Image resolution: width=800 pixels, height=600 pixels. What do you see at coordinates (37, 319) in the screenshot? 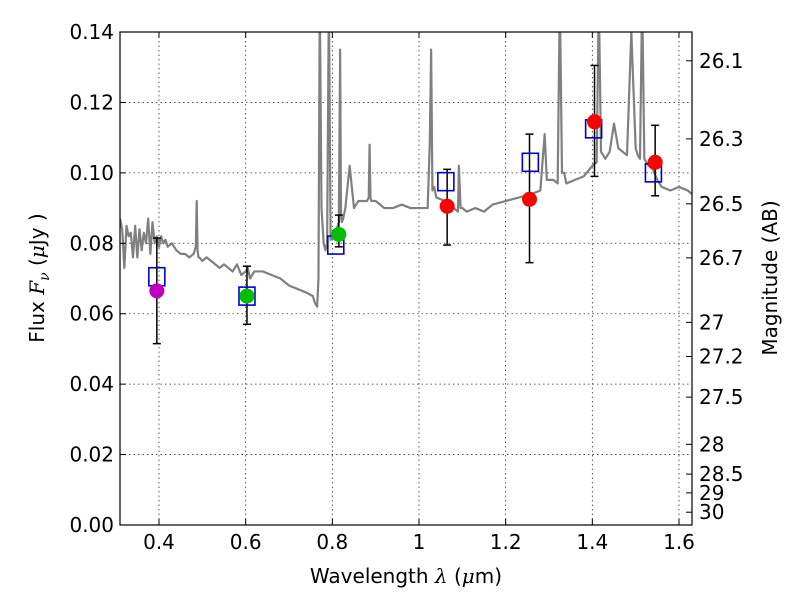
I see `y-label-text: Flux` at bounding box center [37, 319].